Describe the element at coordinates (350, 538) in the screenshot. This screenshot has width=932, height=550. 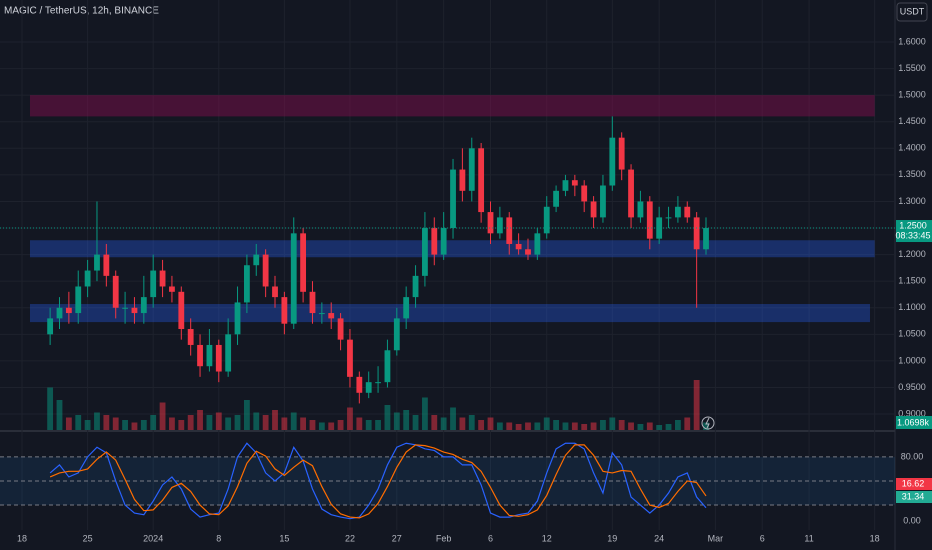
I see `x-tick-label: 22` at that location.